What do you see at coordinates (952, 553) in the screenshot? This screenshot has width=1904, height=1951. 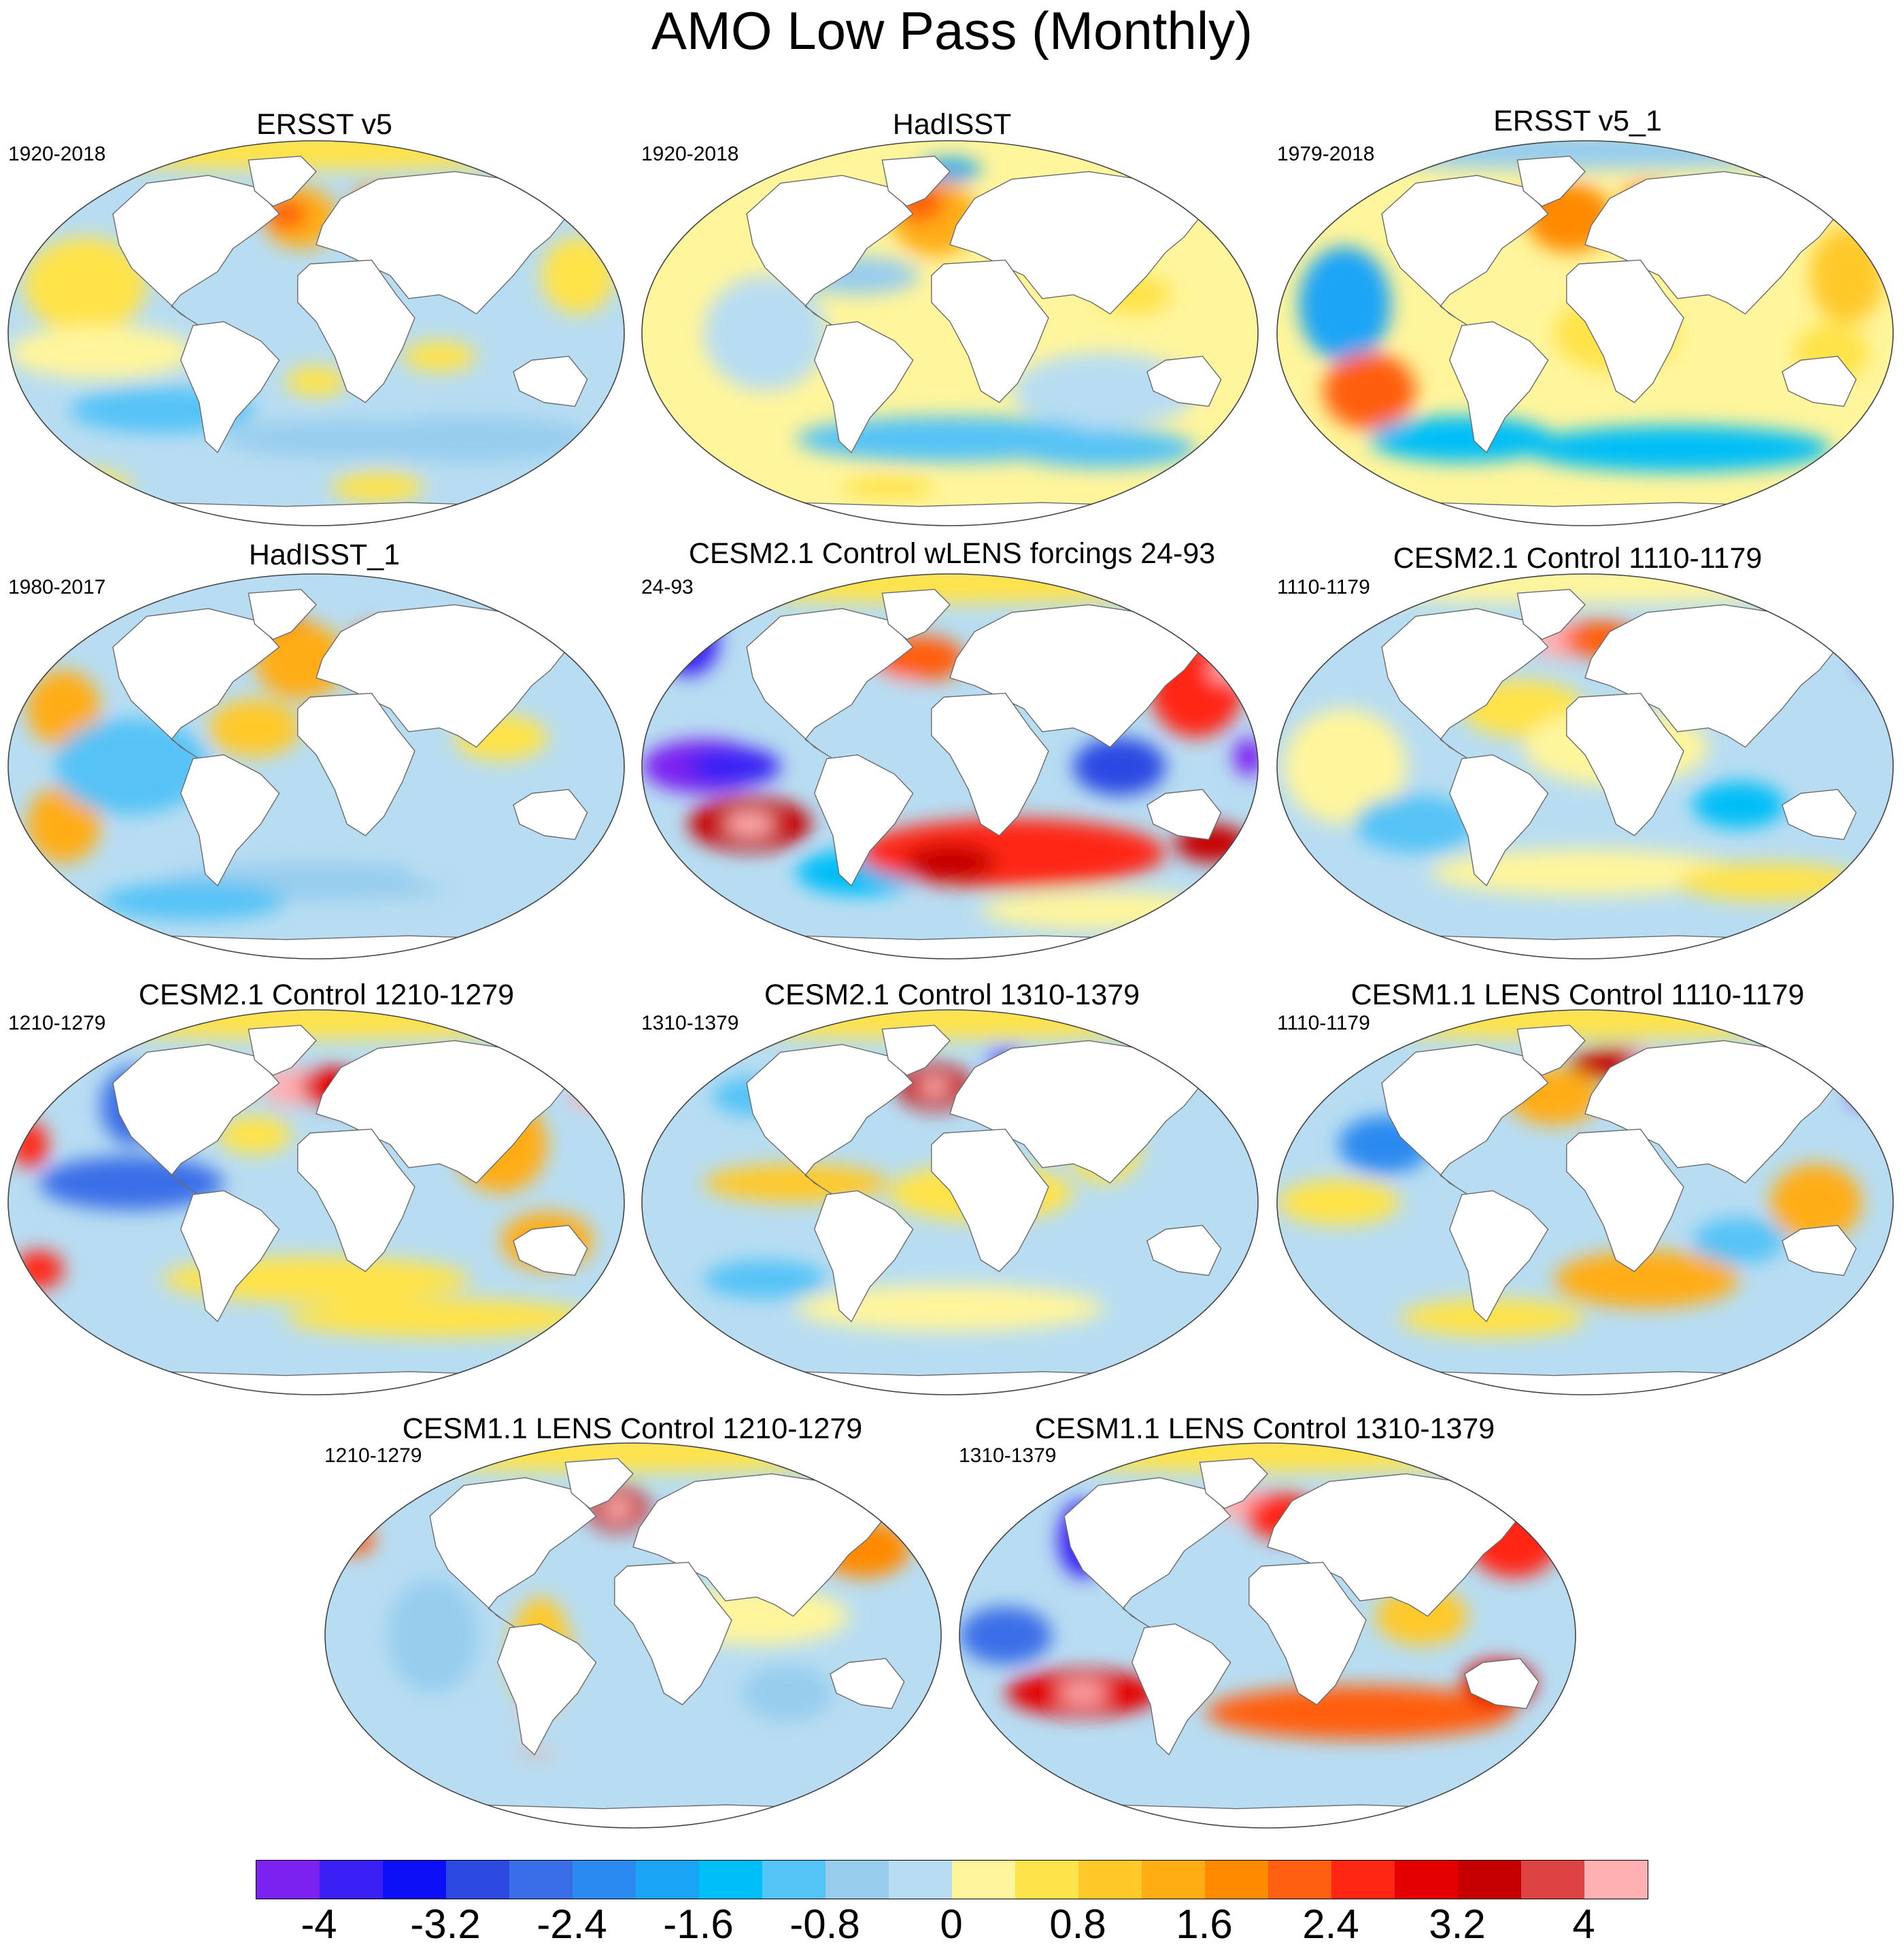 I see `panel-title-5: CESM2.1 Control wLENS forcings 24-93` at bounding box center [952, 553].